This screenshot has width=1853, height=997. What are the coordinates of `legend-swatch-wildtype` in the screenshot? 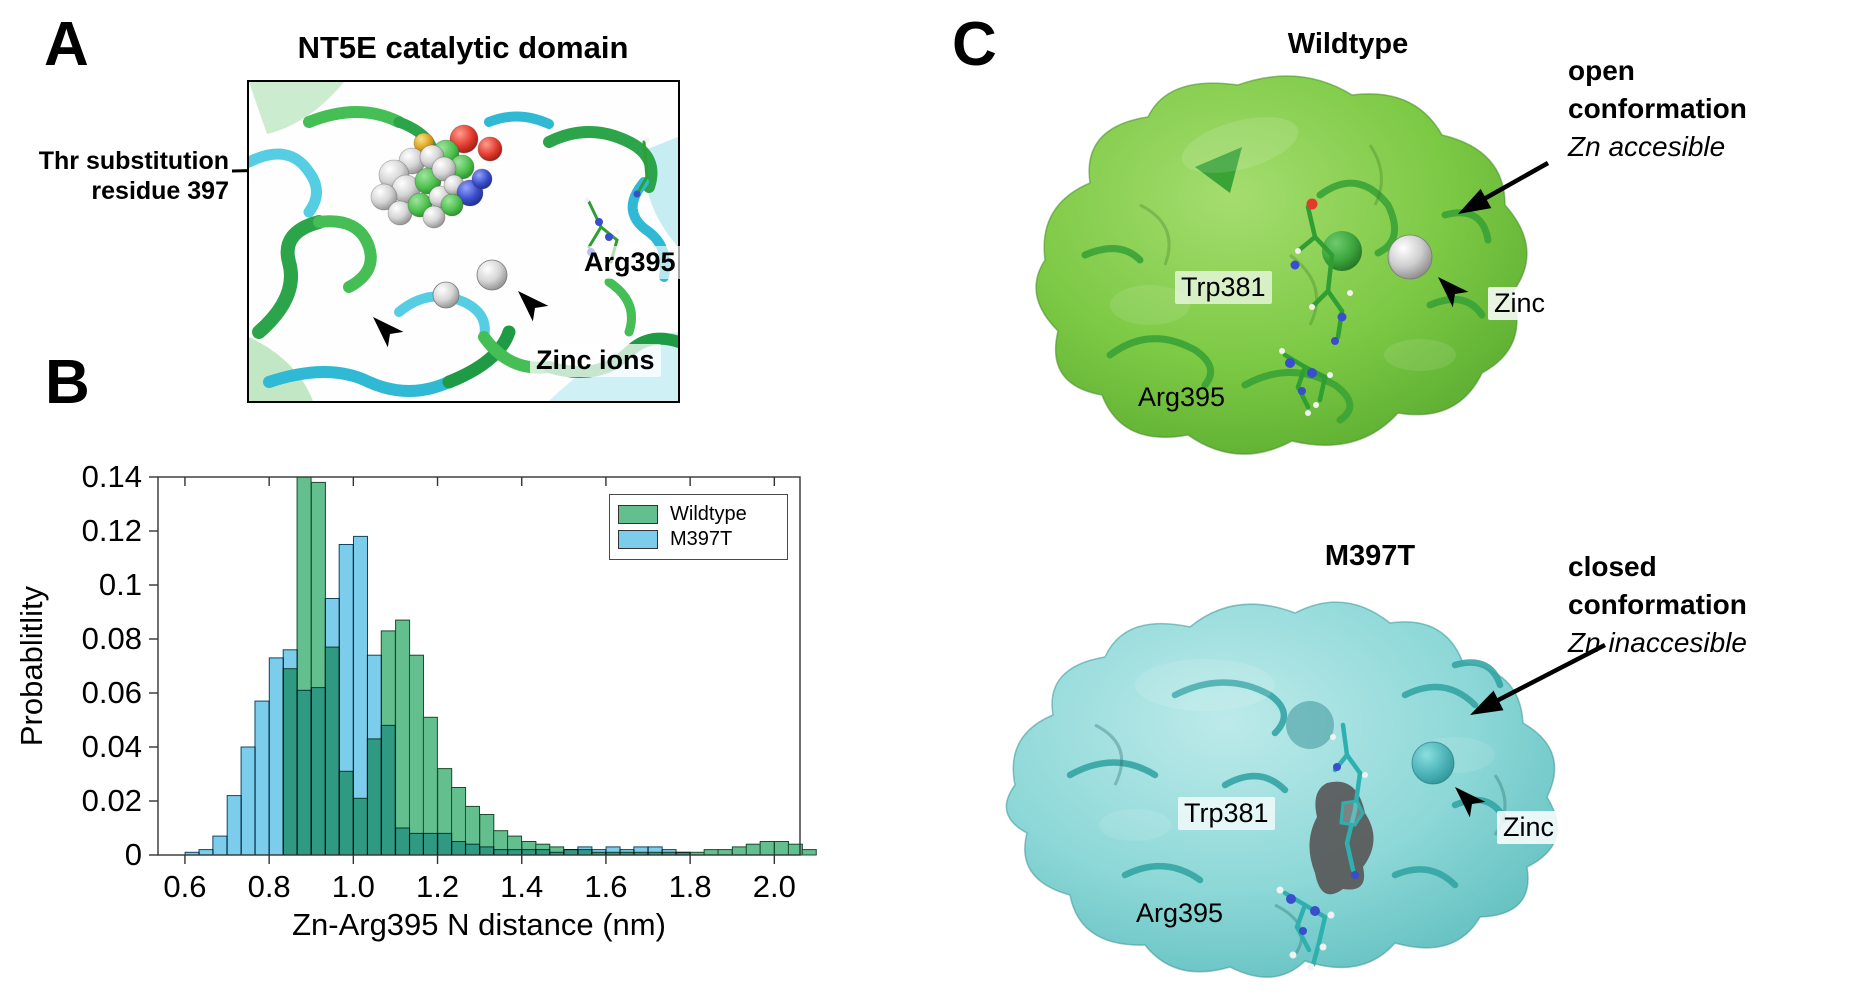 It's located at (638, 514).